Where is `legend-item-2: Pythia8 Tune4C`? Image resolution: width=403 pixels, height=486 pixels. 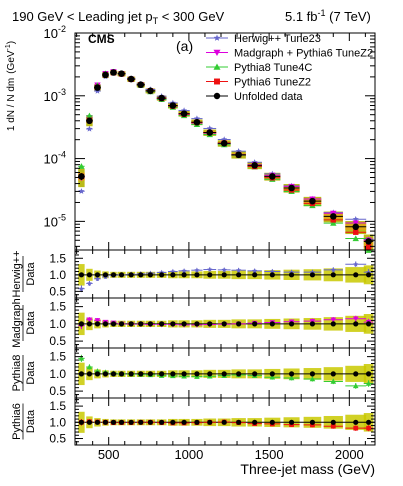 legend-item-2: Pythia8 Tune4C is located at coordinates (259, 68).